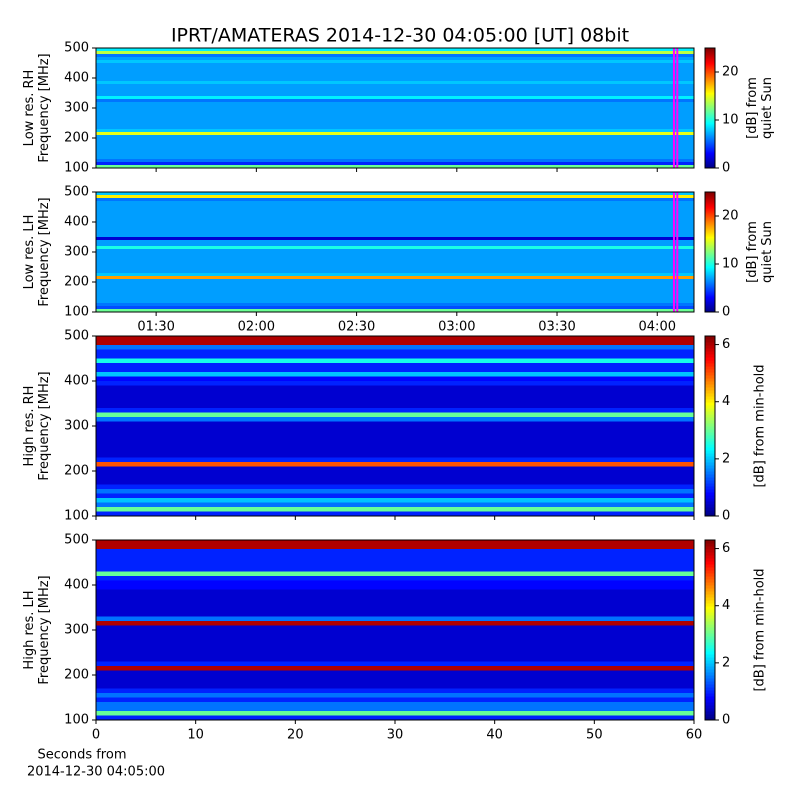  What do you see at coordinates (456, 327) in the screenshot?
I see `x-tick-label: 03:00` at bounding box center [456, 327].